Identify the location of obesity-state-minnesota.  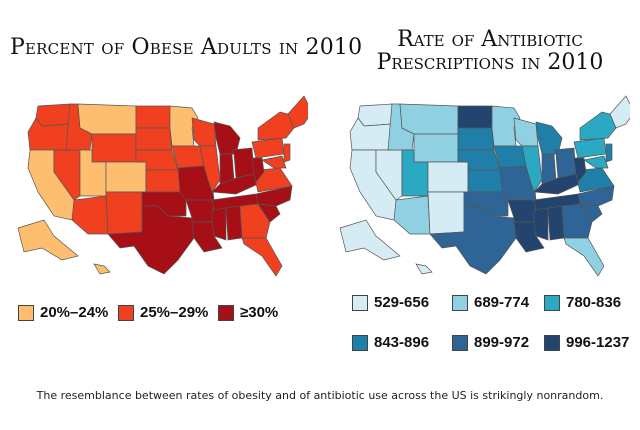
(184, 126).